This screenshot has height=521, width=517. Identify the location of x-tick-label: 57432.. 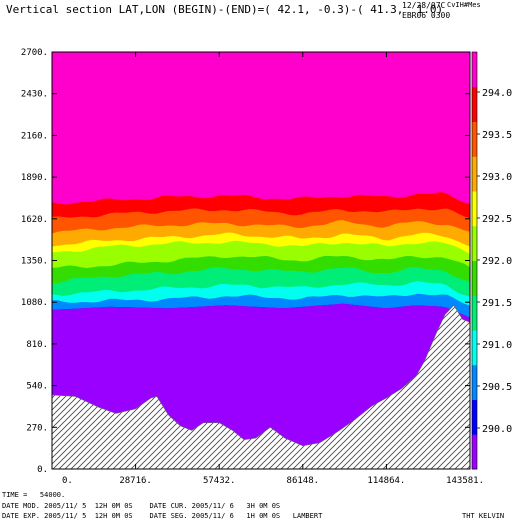
(219, 481).